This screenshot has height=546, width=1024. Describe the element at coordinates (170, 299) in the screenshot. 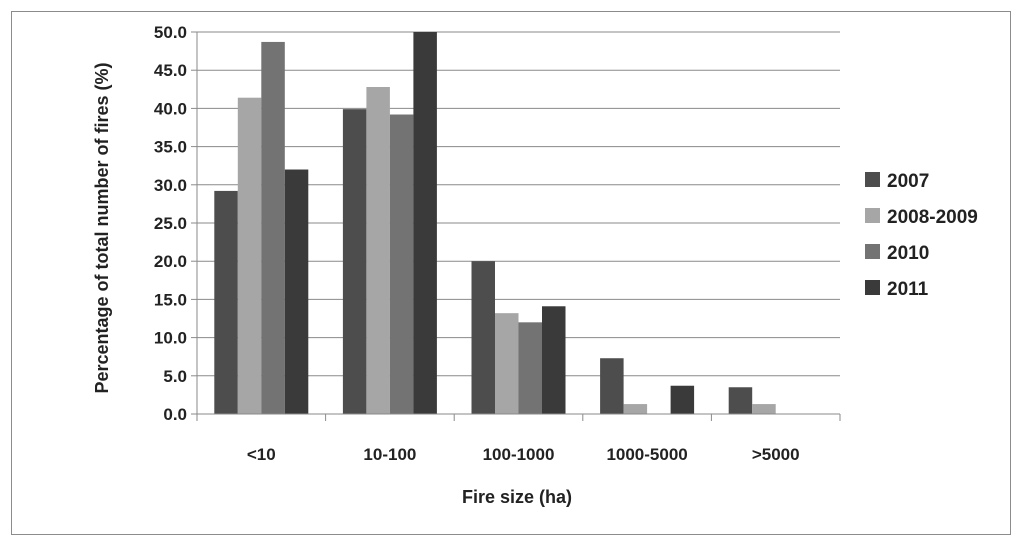

I see `y-tick-label: 15.0` at that location.